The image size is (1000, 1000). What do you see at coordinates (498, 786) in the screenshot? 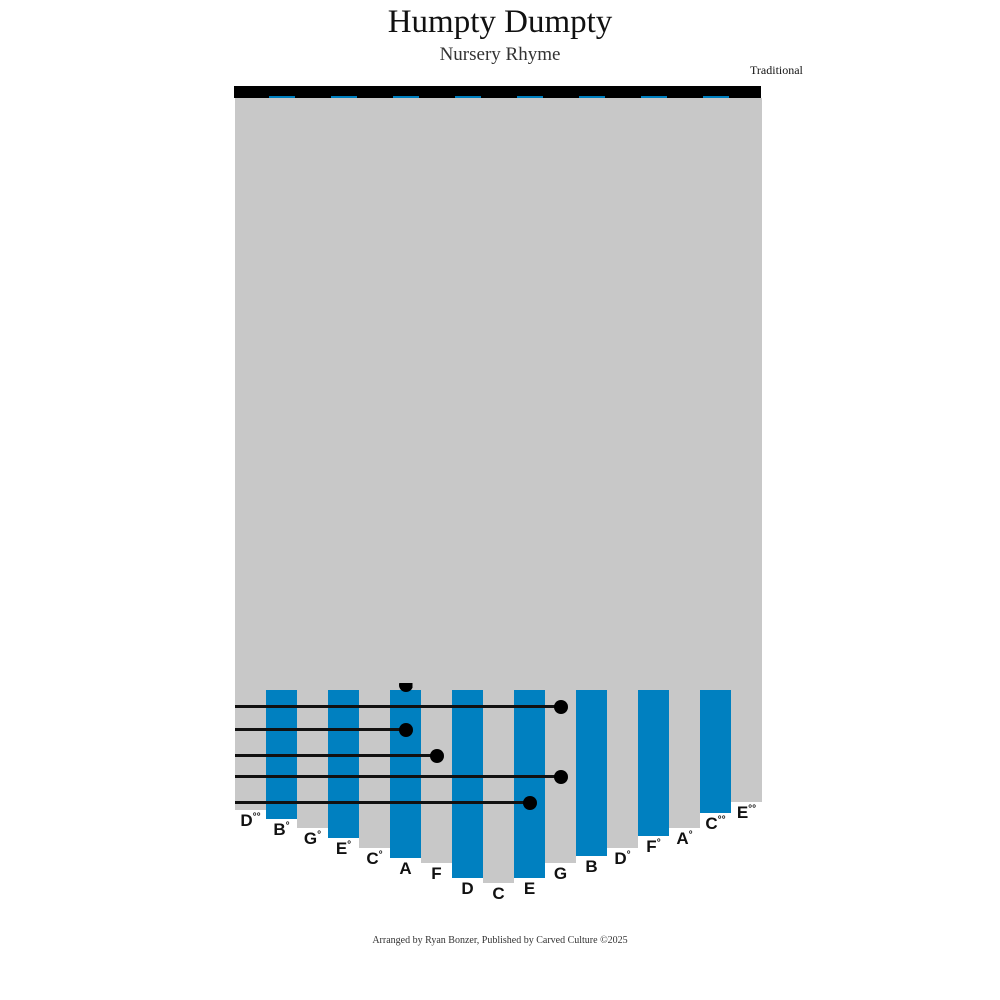
I see `tine-C` at bounding box center [498, 786].